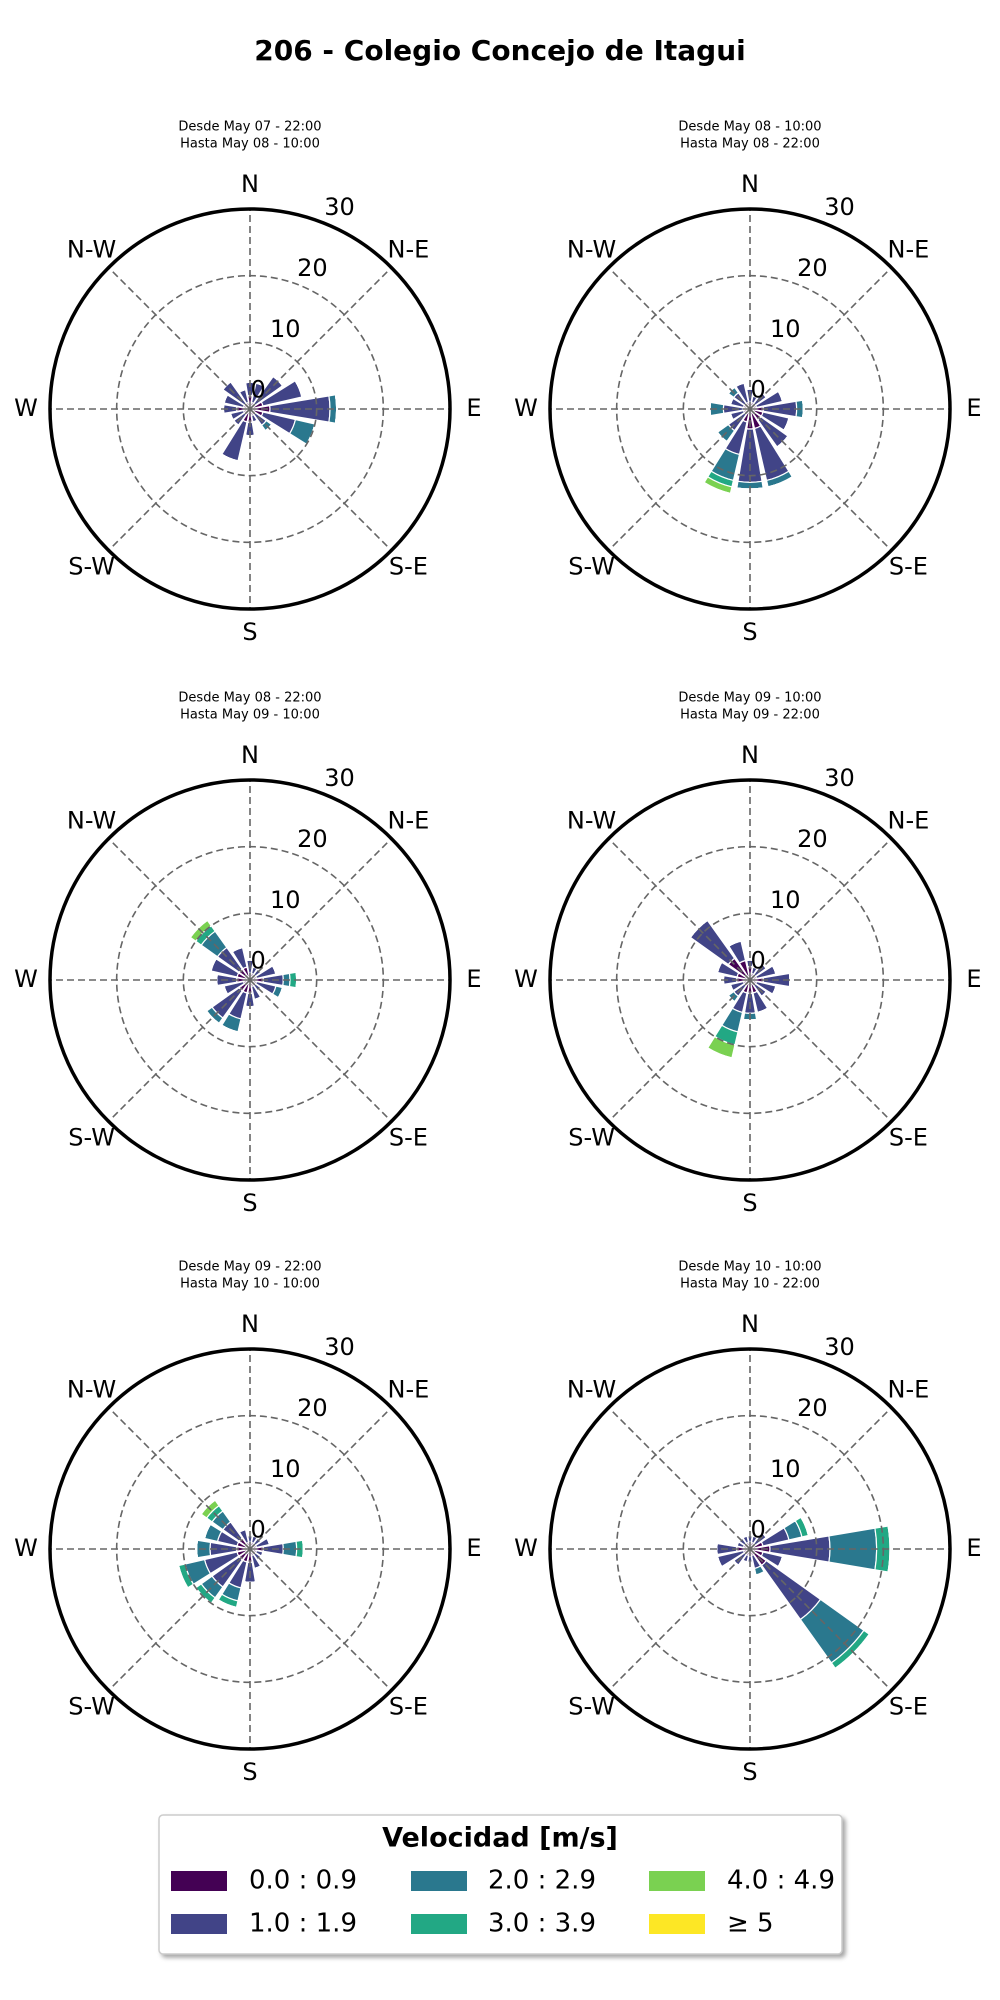  What do you see at coordinates (750, 715) in the screenshot?
I see `subplot-title: Hasta May 09 - 22:00` at bounding box center [750, 715].